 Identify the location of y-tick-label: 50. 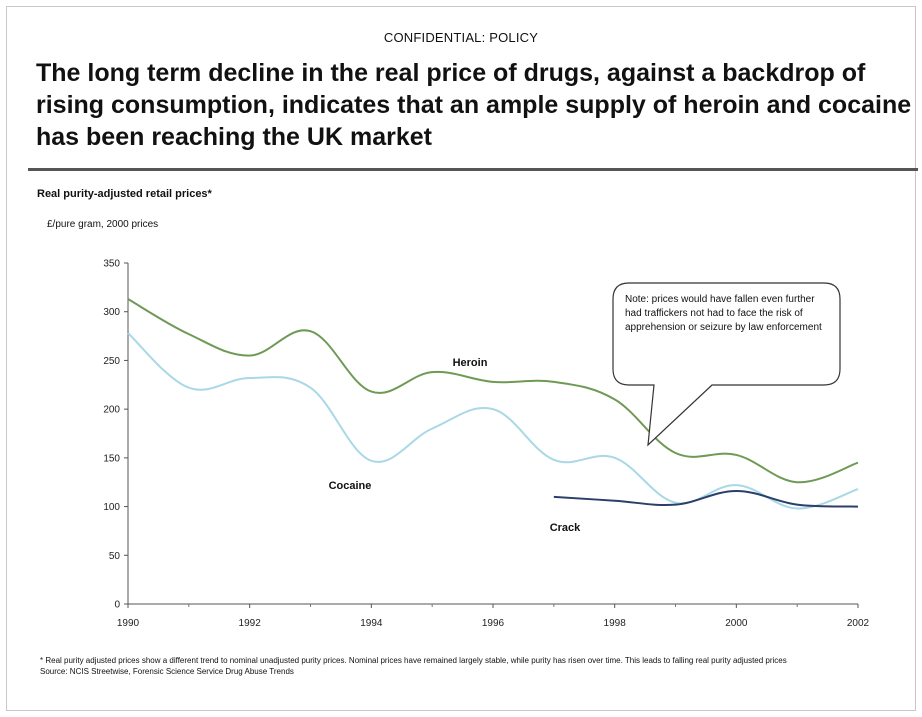
(115, 556).